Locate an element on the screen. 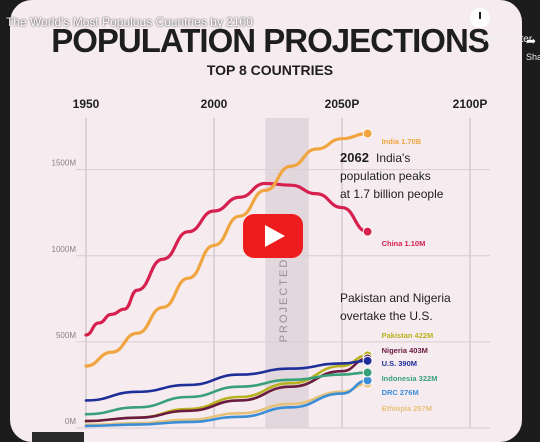 Image resolution: width=540 pixels, height=447 pixels. play-icon is located at coordinates (275, 236).